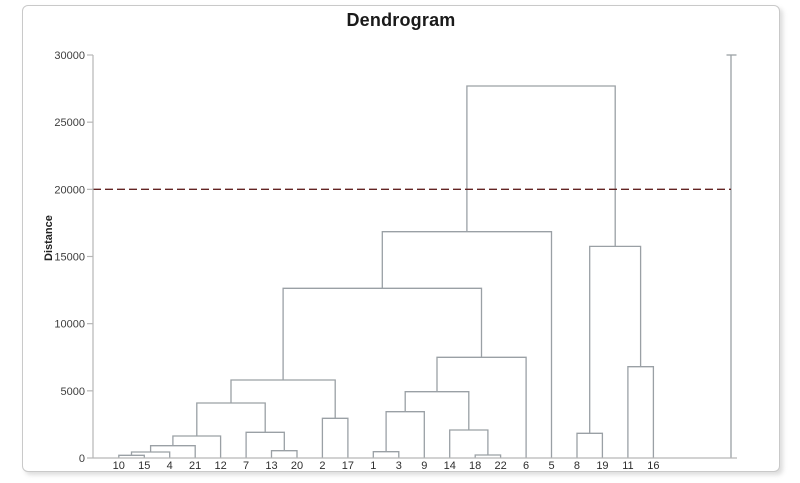 The width and height of the screenshot is (800, 483). I want to click on leaf-label: 18, so click(475, 466).